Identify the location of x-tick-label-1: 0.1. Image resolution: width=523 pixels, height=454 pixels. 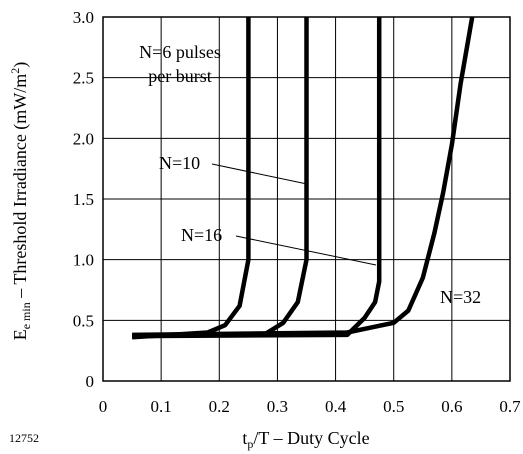
(161, 406).